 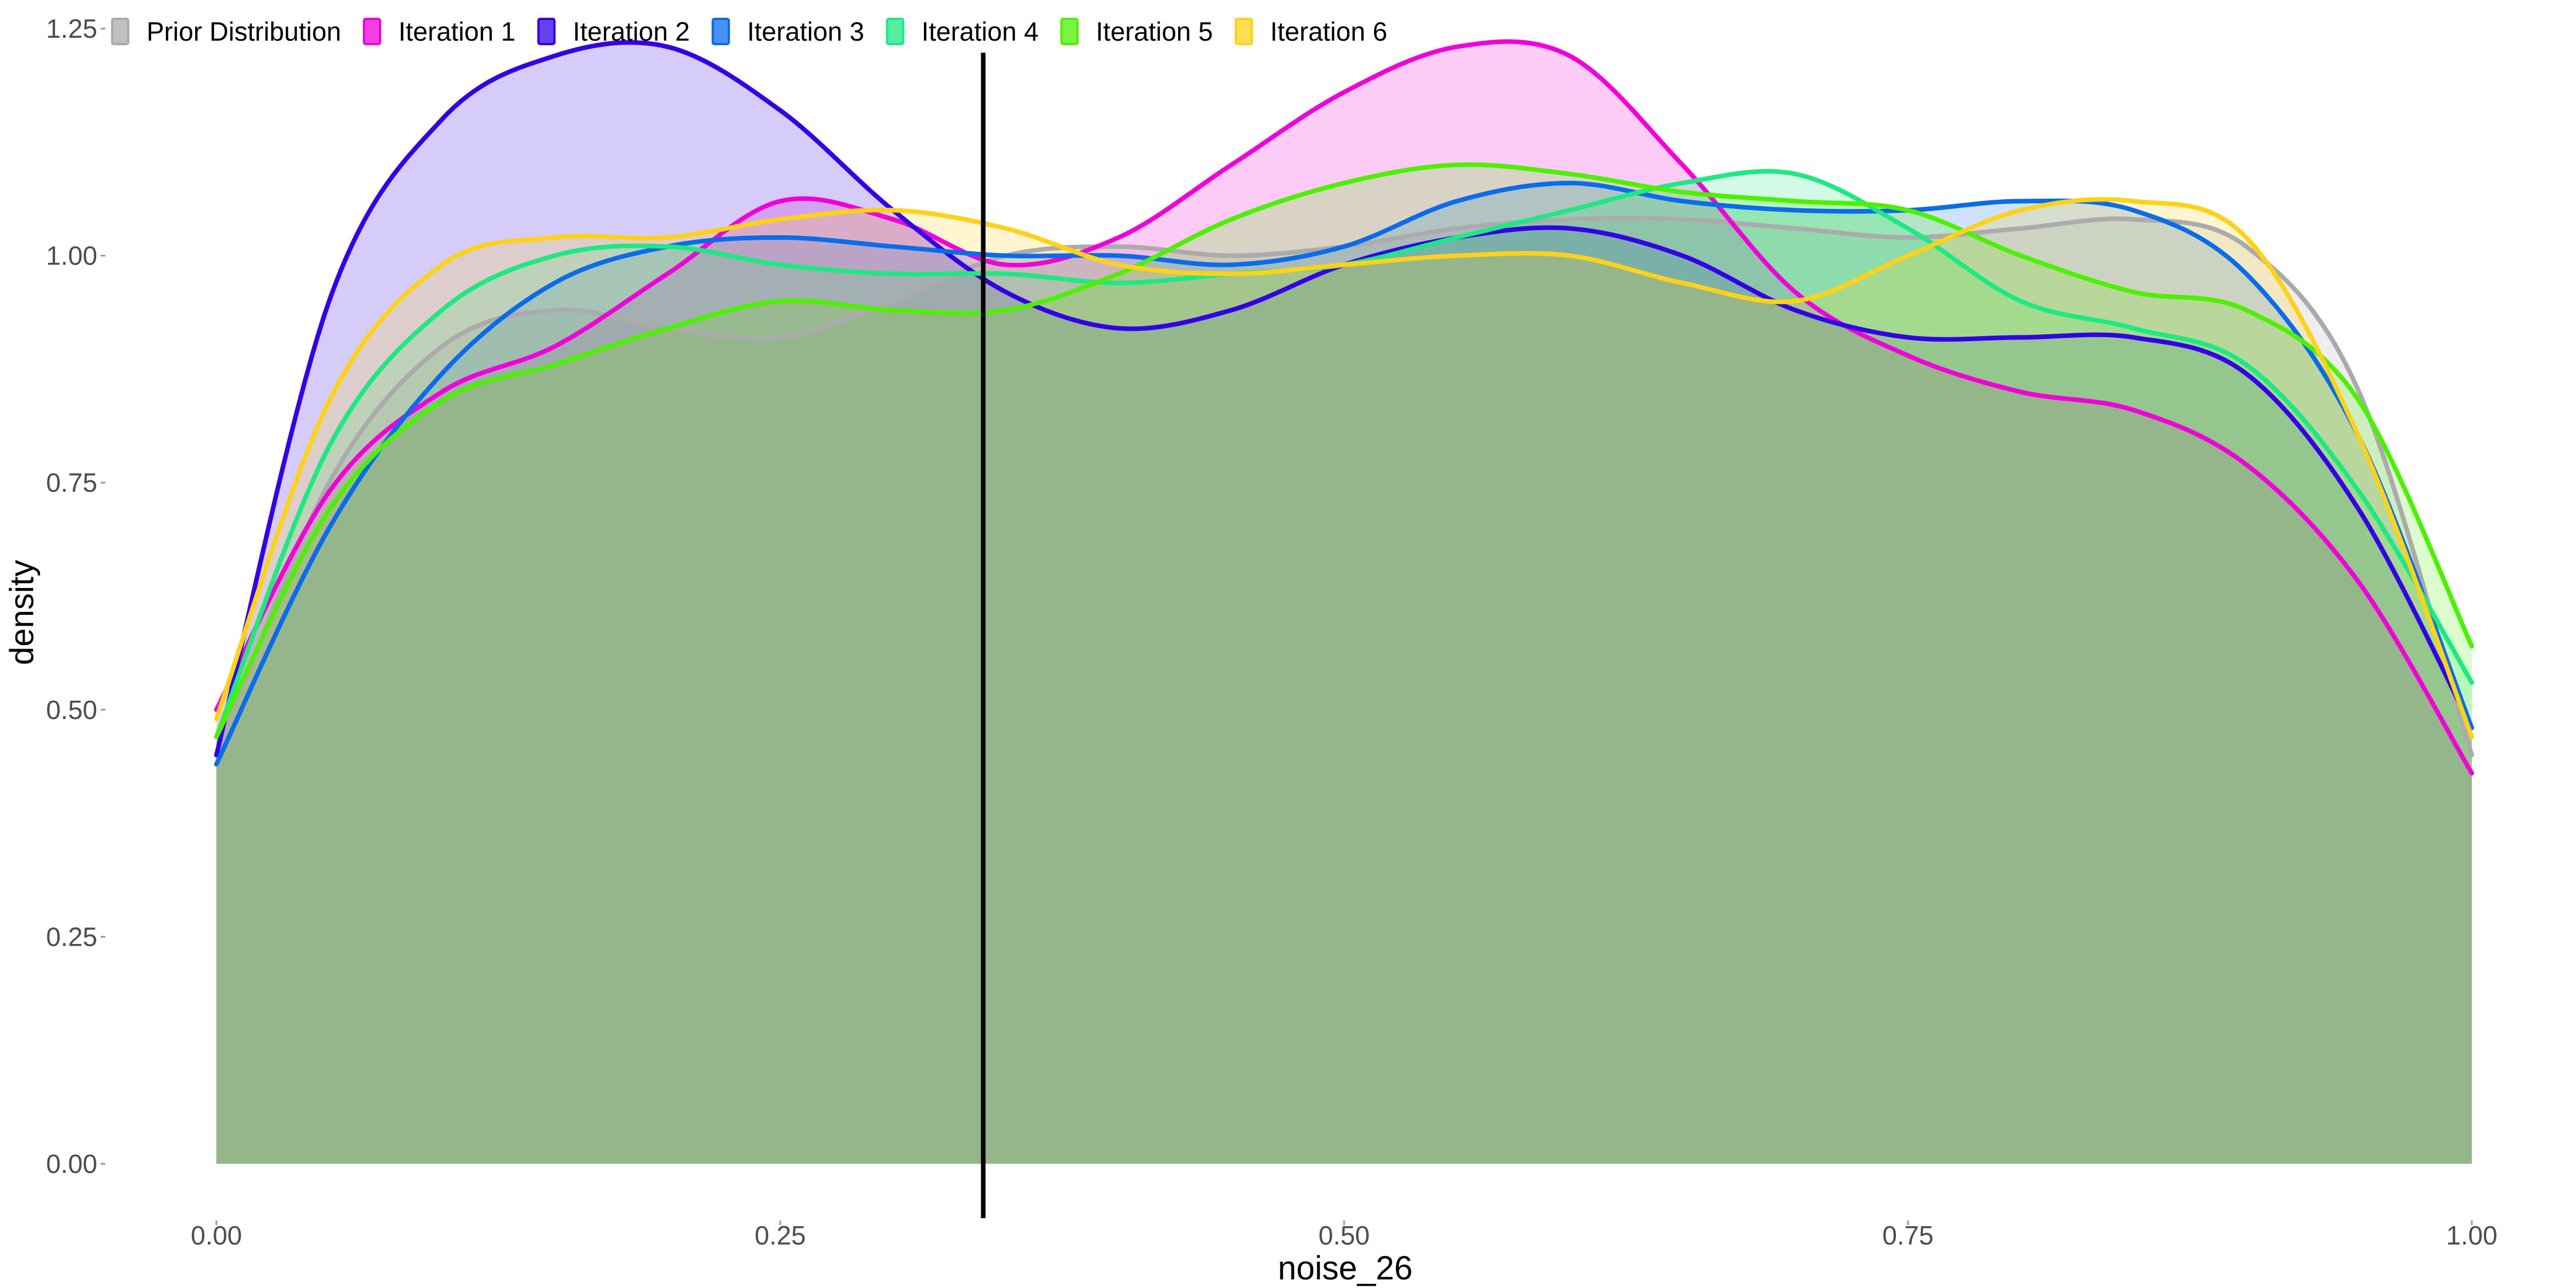 What do you see at coordinates (1345, 1268) in the screenshot?
I see `x-axis-title: noise_26` at bounding box center [1345, 1268].